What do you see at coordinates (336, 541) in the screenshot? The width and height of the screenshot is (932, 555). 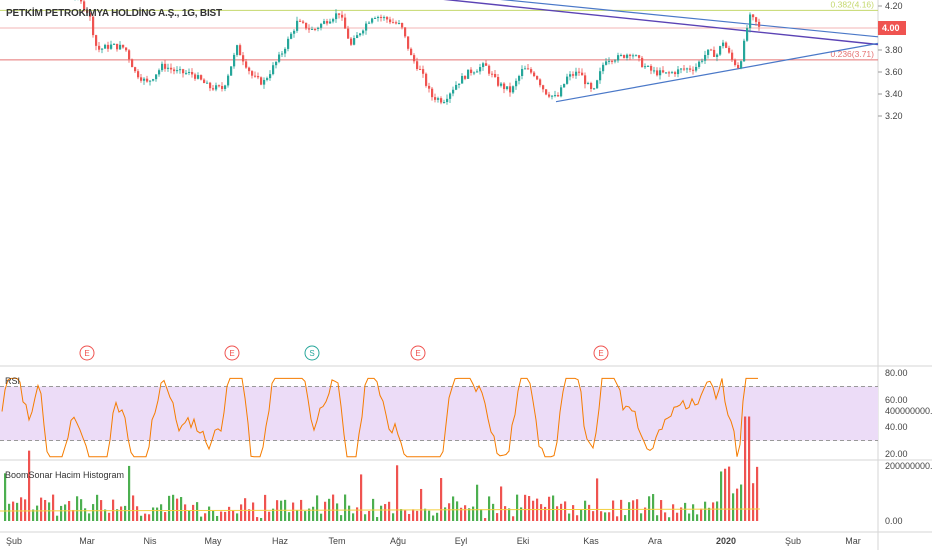 I see `time-axis-label: Tem` at bounding box center [336, 541].